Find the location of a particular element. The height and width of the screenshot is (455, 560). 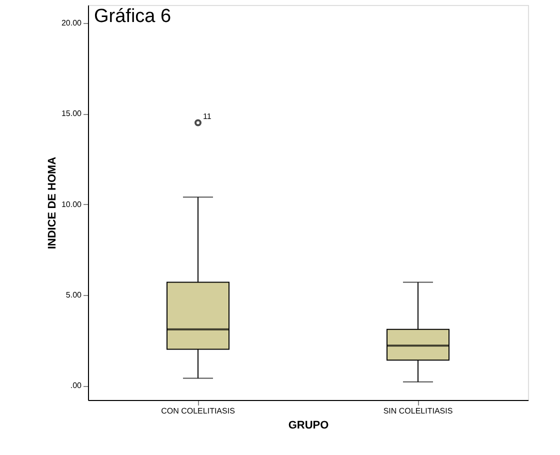

y-tick-label: 10.00 is located at coordinates (71, 204).